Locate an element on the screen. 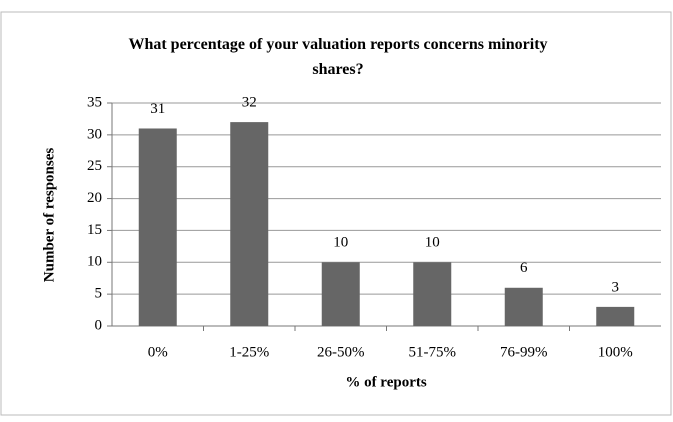 This screenshot has width=673, height=422. data-label: 31 is located at coordinates (157, 109).